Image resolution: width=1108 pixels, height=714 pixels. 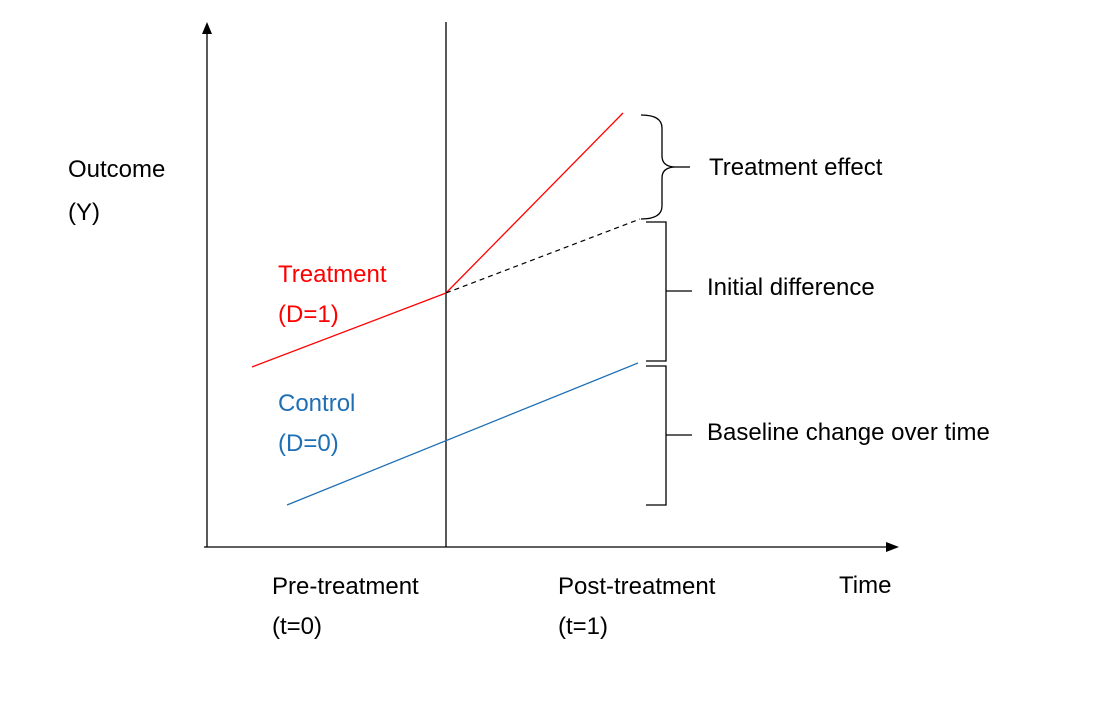 I want to click on initial-difference-label: Initial difference, so click(x=791, y=287).